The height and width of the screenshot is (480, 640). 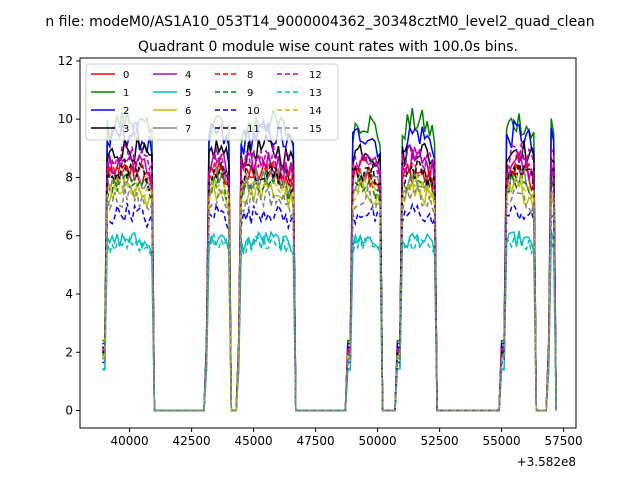 What do you see at coordinates (188, 75) in the screenshot?
I see `legend-label-4: 4` at bounding box center [188, 75].